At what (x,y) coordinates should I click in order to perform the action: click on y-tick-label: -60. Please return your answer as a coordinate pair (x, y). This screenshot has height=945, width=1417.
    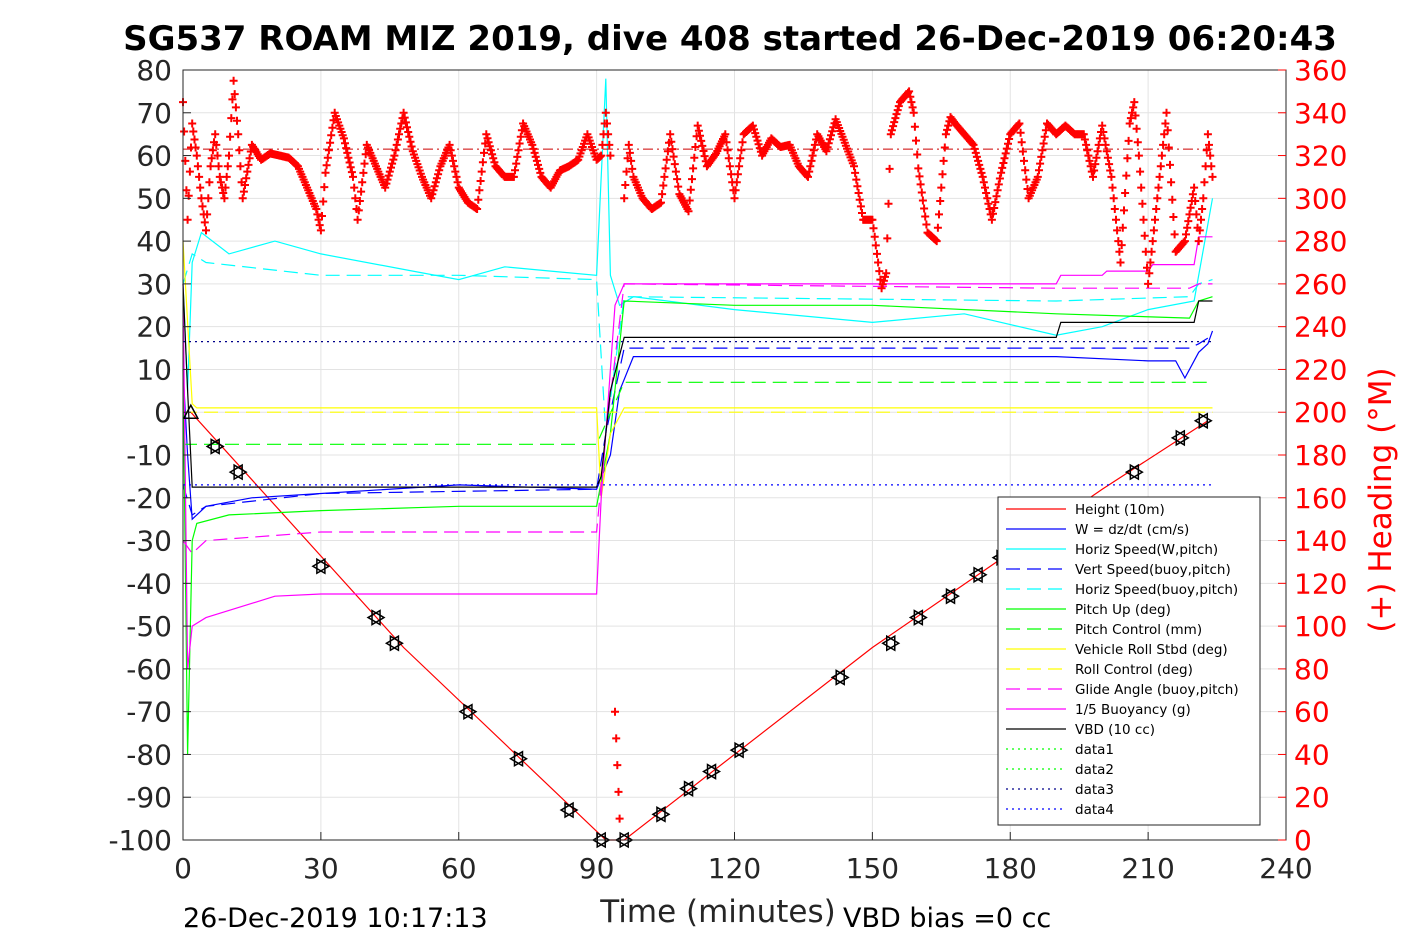
    Looking at the image, I should click on (149, 669).